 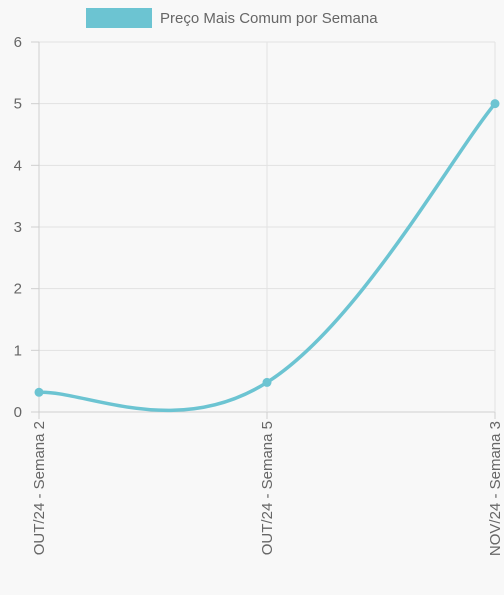 I want to click on y-tick-label: 3, so click(x=18, y=227).